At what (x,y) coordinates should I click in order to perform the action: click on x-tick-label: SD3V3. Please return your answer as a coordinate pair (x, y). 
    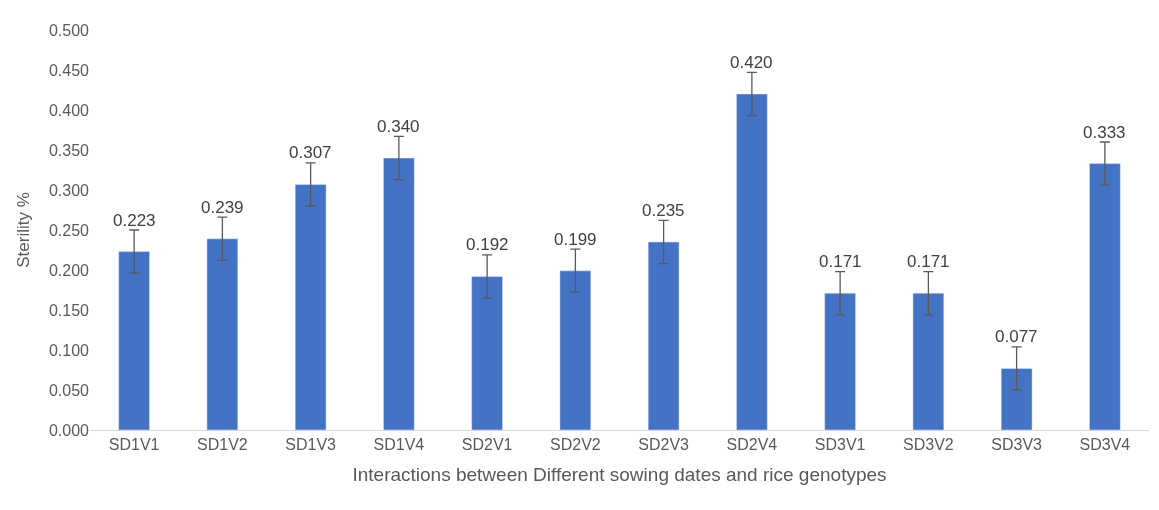
    Looking at the image, I should click on (1017, 445).